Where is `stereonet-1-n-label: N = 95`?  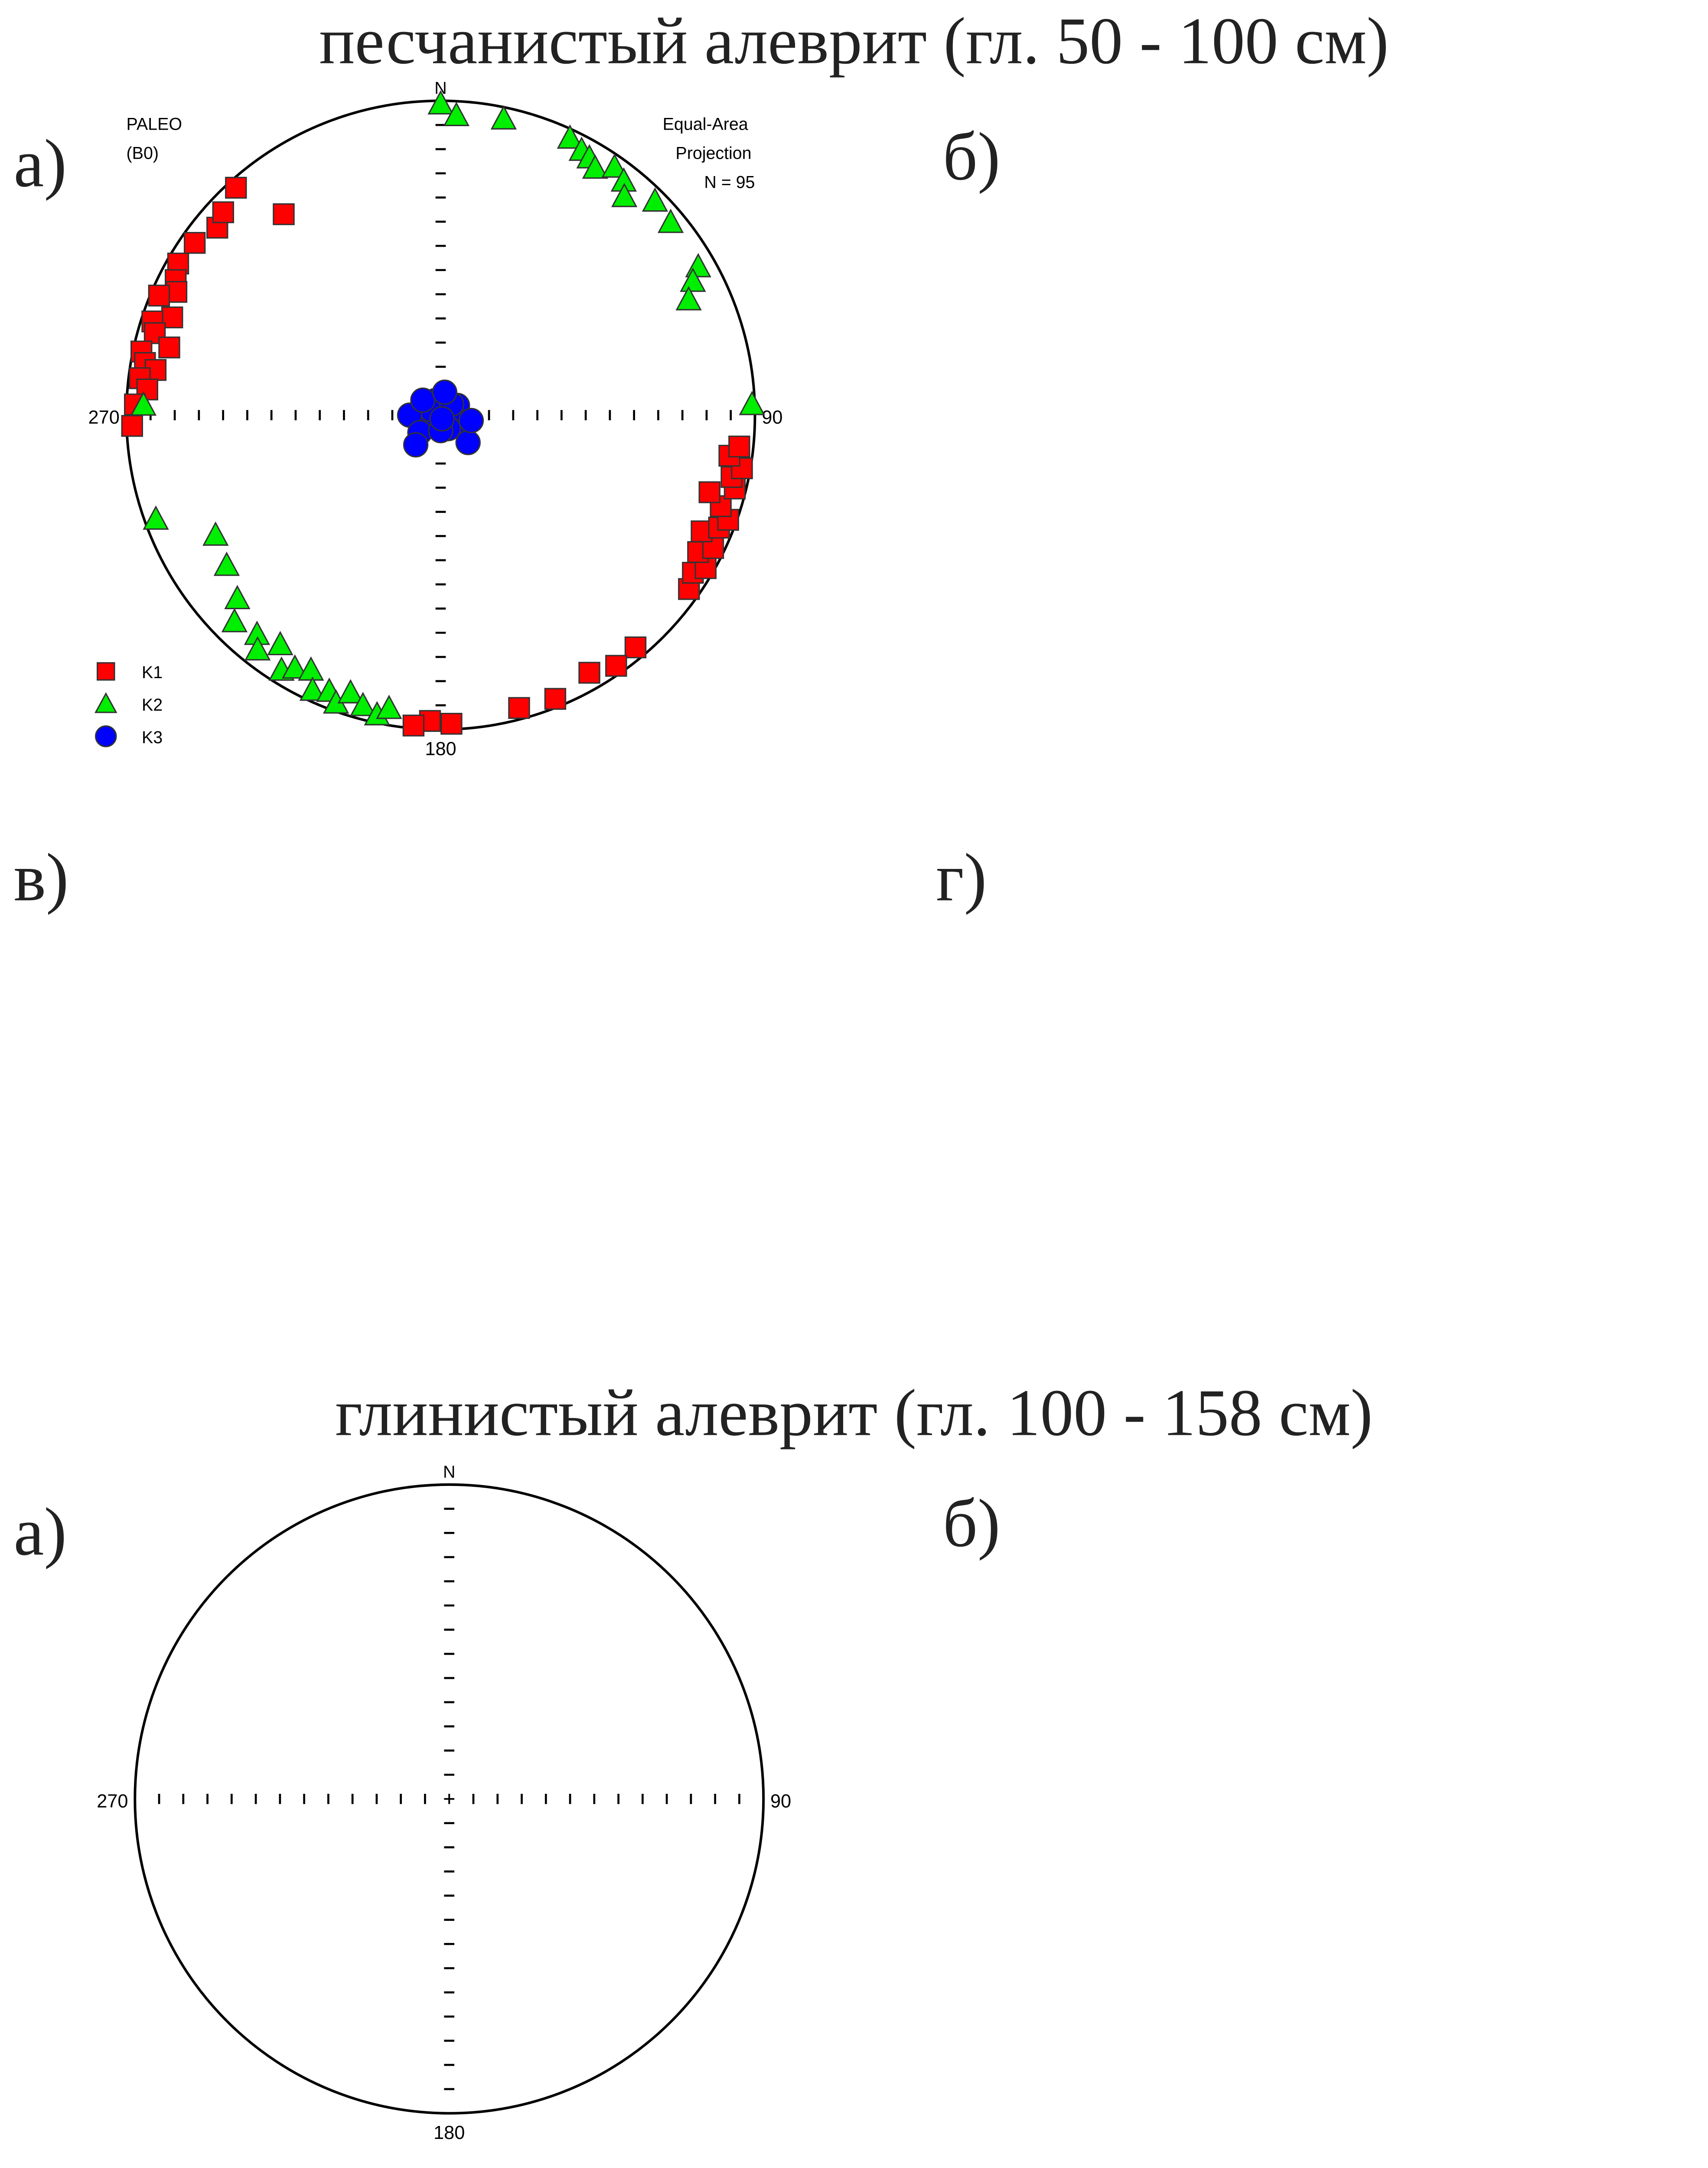
stereonet-1-n-label: N = 95 is located at coordinates (729, 182).